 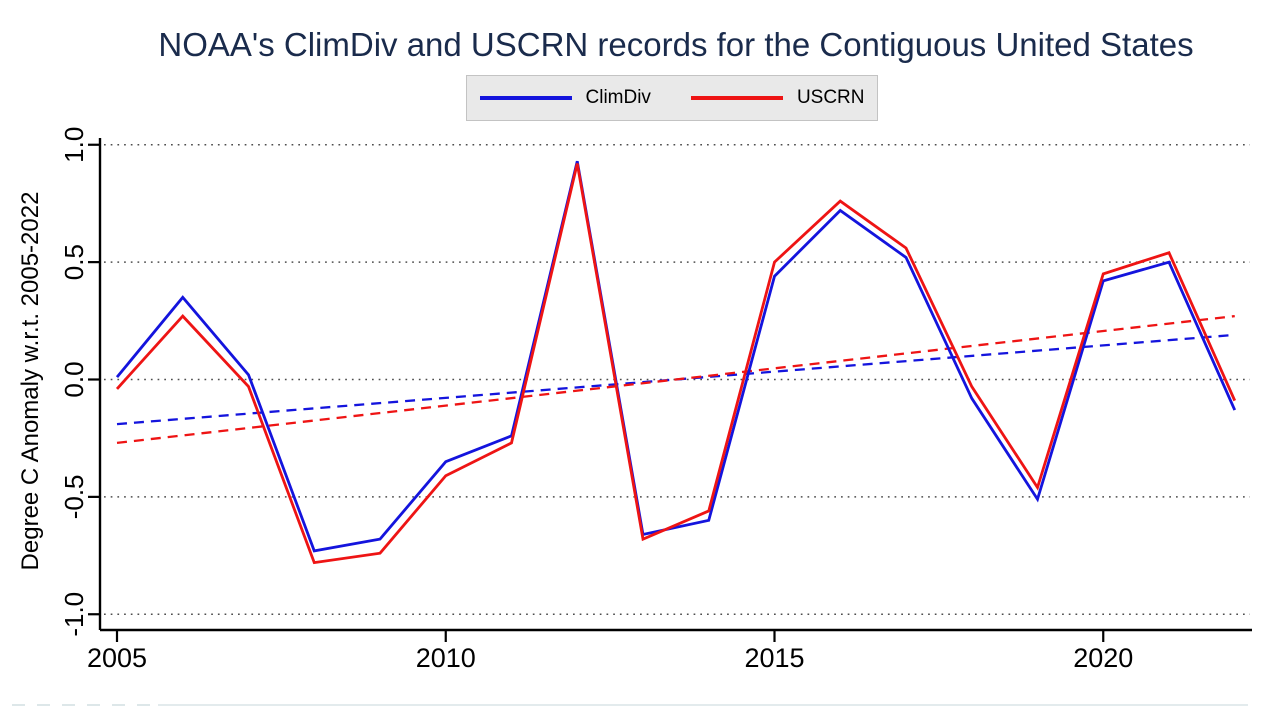 What do you see at coordinates (774, 658) in the screenshot?
I see `x-tick-label: 2015` at bounding box center [774, 658].